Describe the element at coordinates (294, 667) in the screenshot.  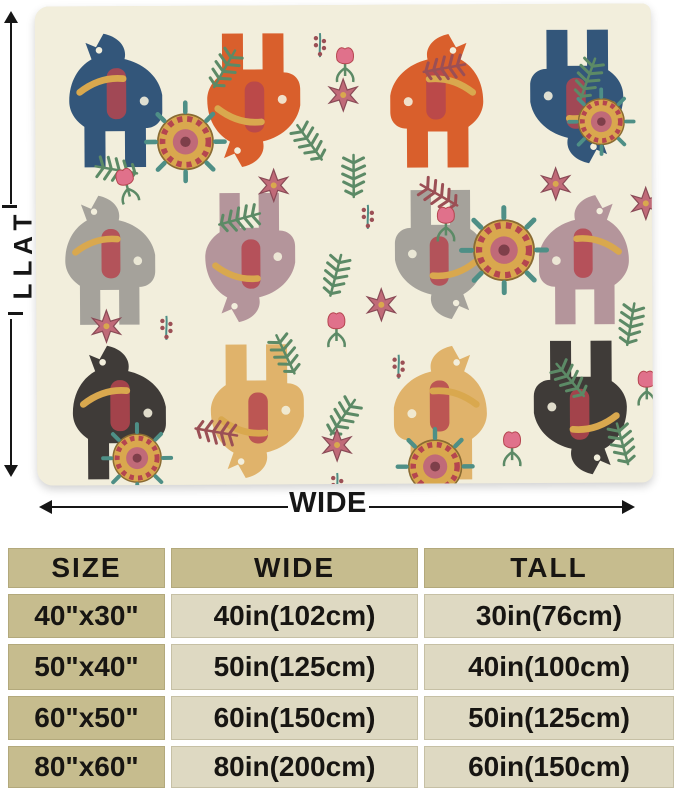
I see `table-cell-wide: 50in(125cm)` at that location.